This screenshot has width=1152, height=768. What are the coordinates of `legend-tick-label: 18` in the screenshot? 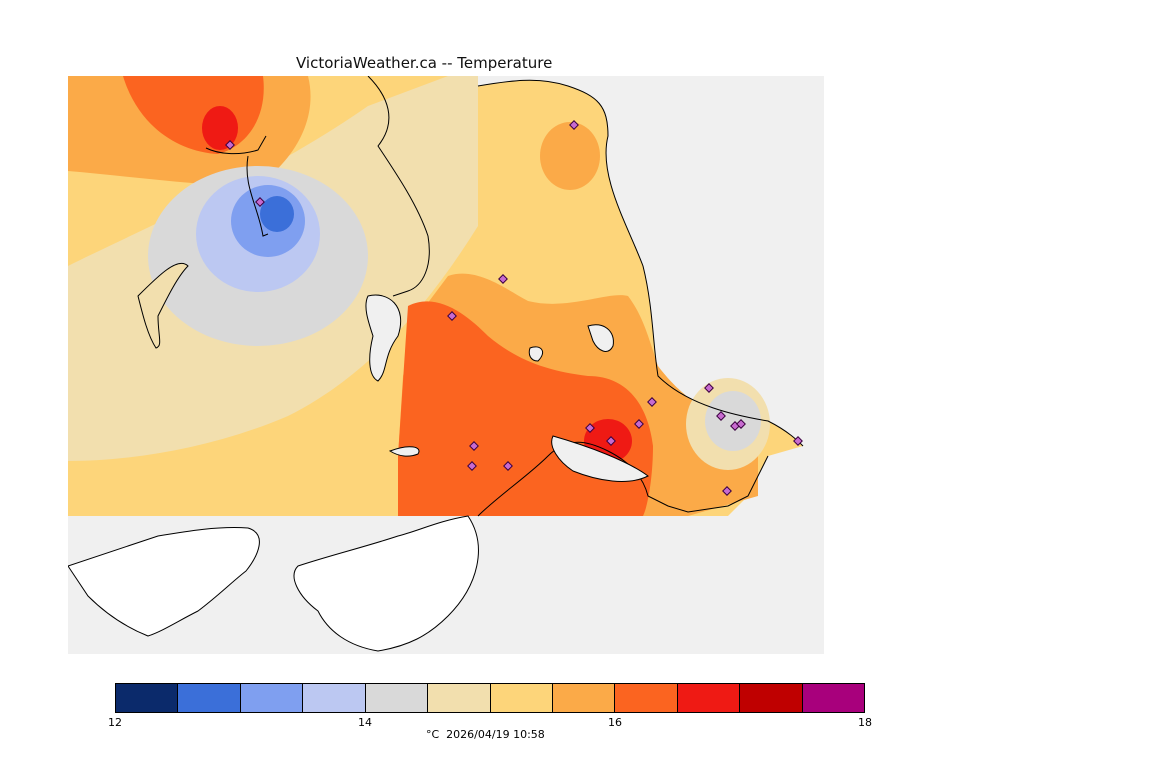 It's located at (865, 722).